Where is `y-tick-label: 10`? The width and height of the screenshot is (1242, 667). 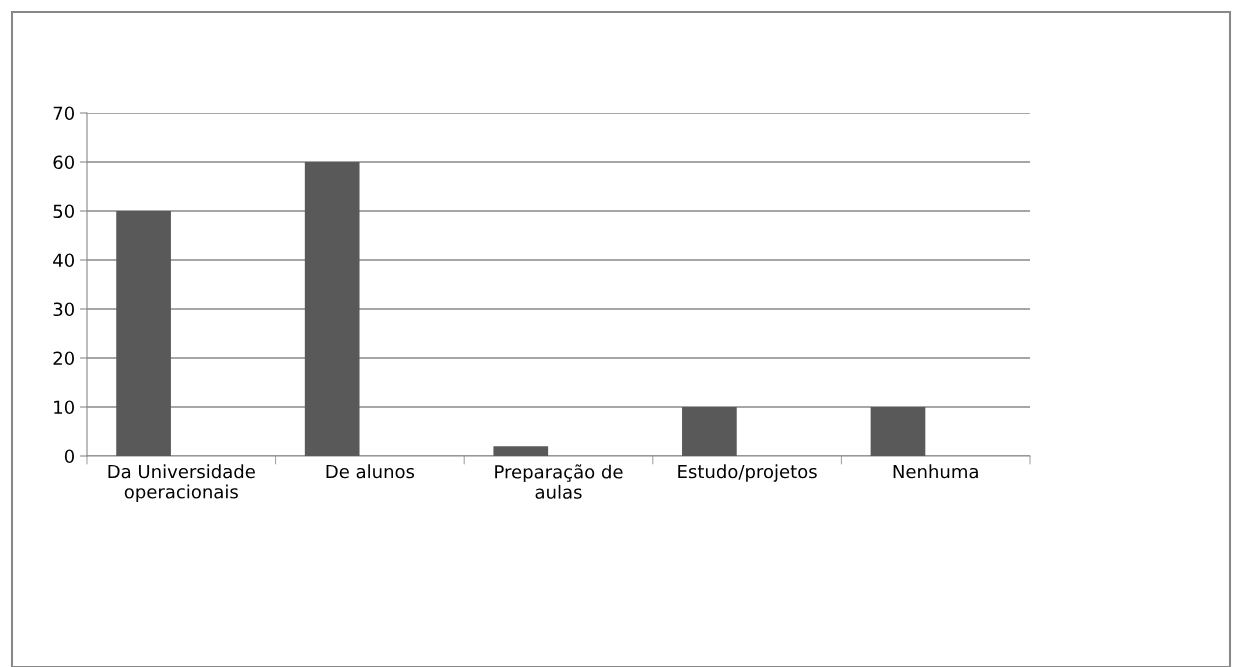 y-tick-label: 10 is located at coordinates (64, 407).